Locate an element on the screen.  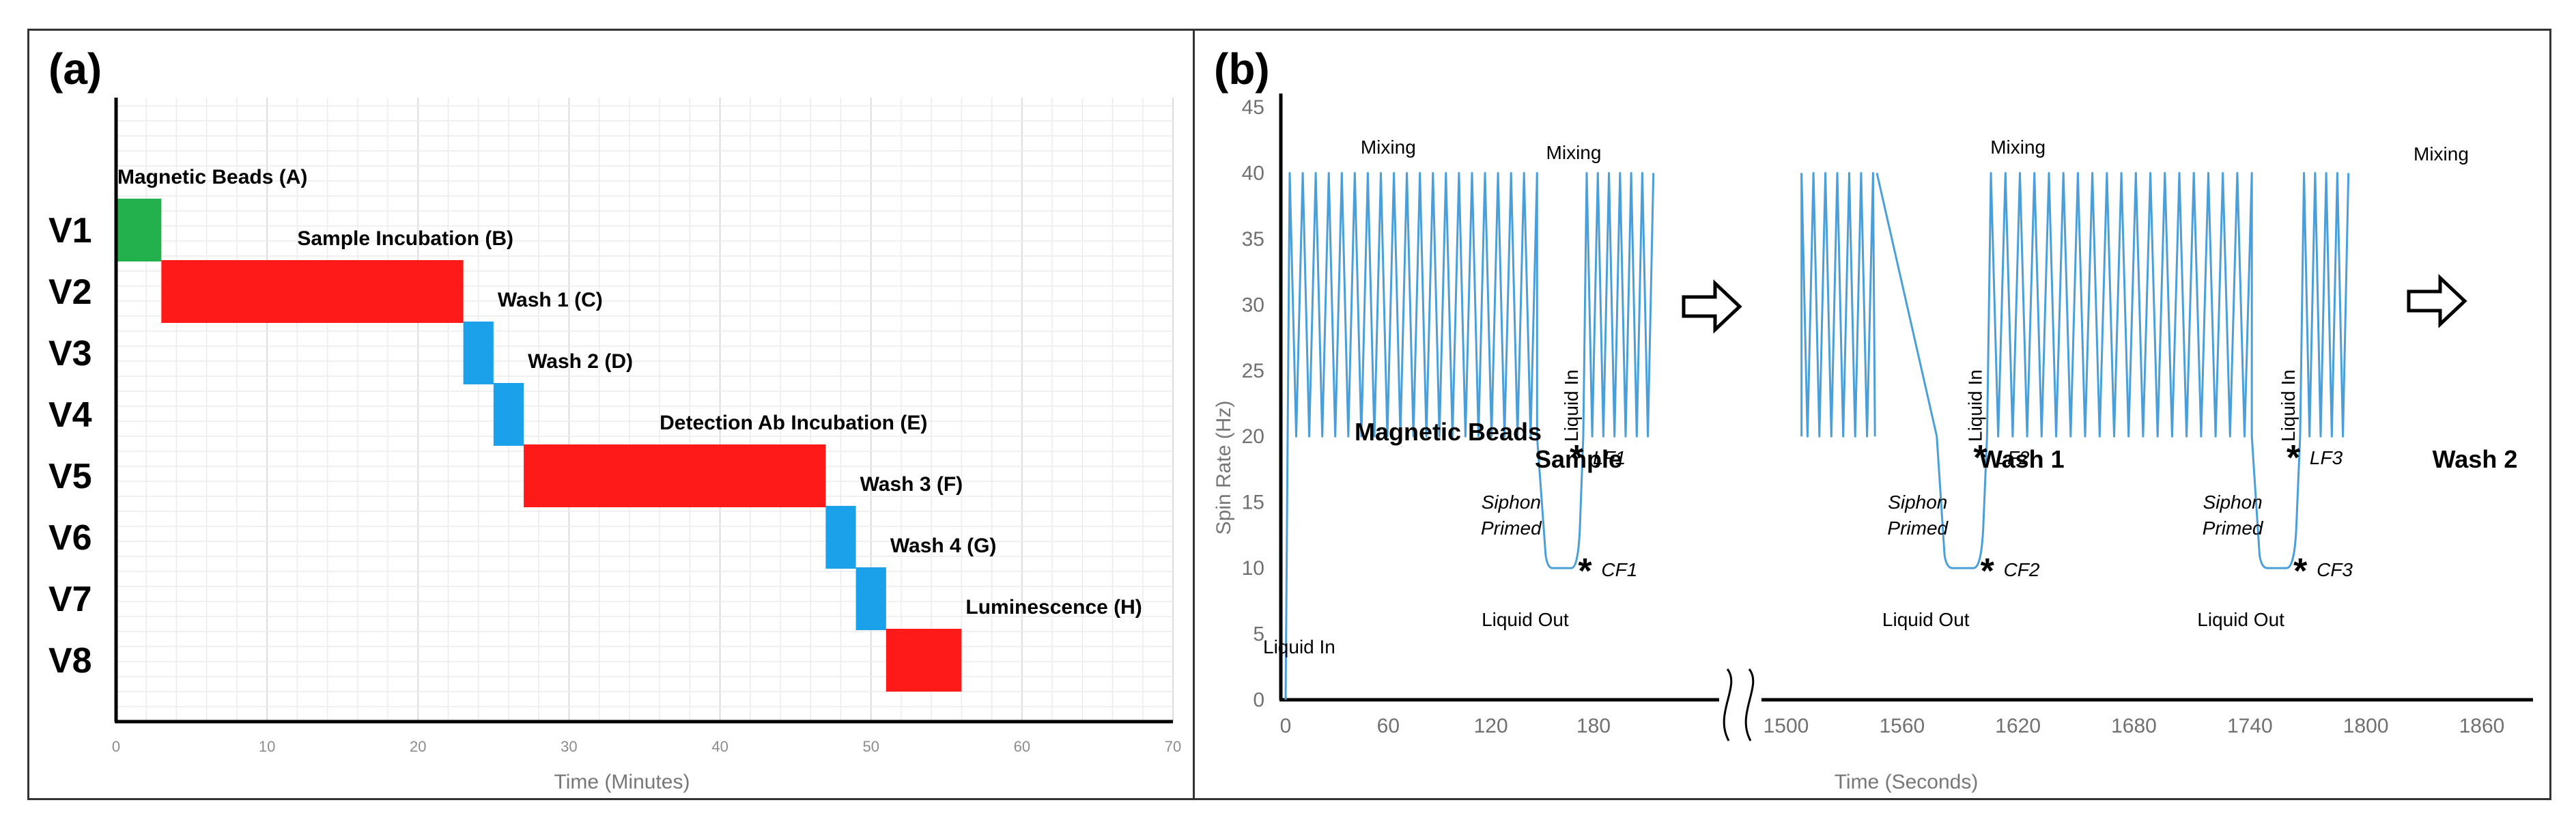
stage-label: Wash 1 is located at coordinates (2022, 459).